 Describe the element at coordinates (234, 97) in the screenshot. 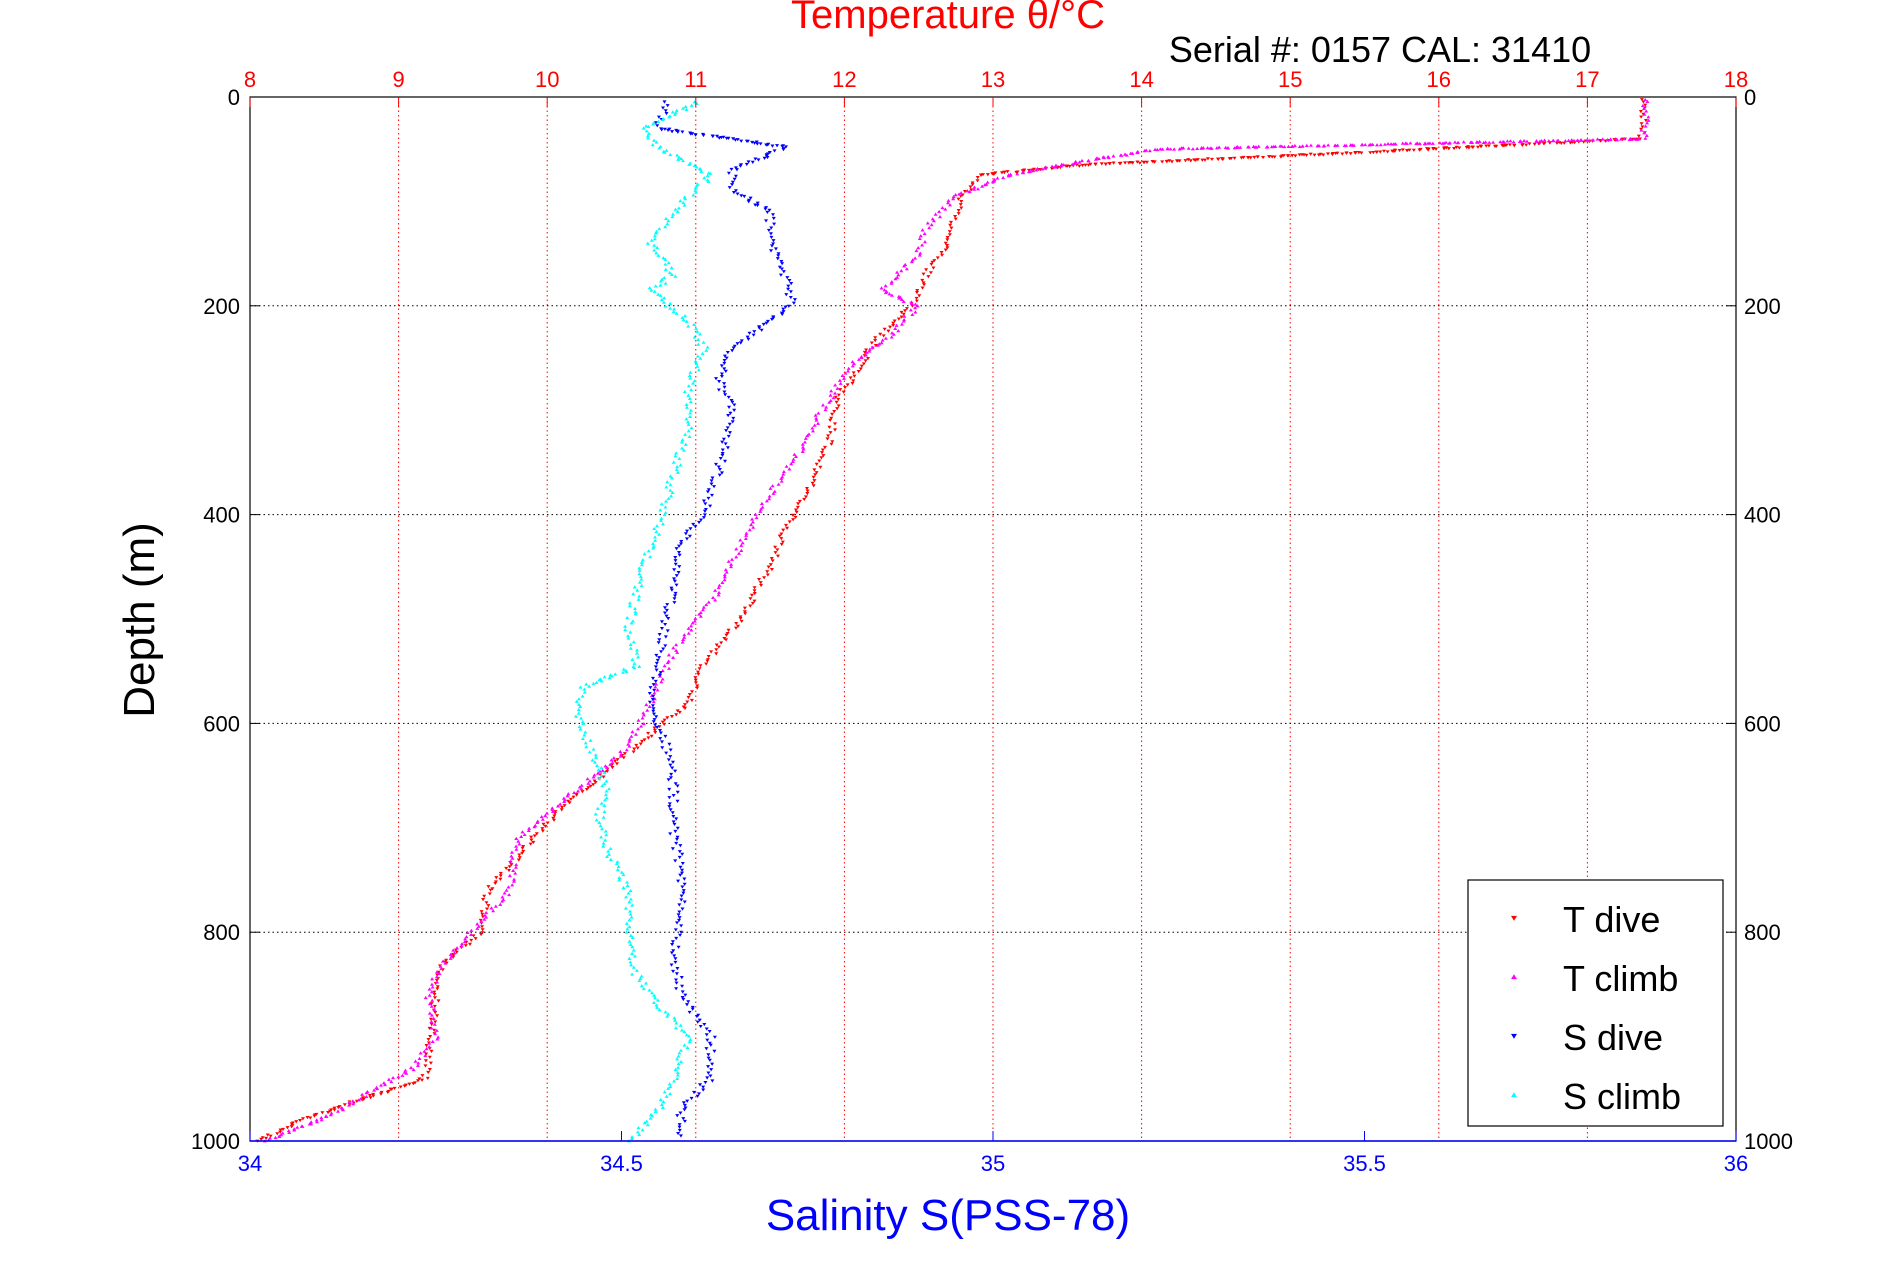

I see `depth-tick-label: 0` at that location.